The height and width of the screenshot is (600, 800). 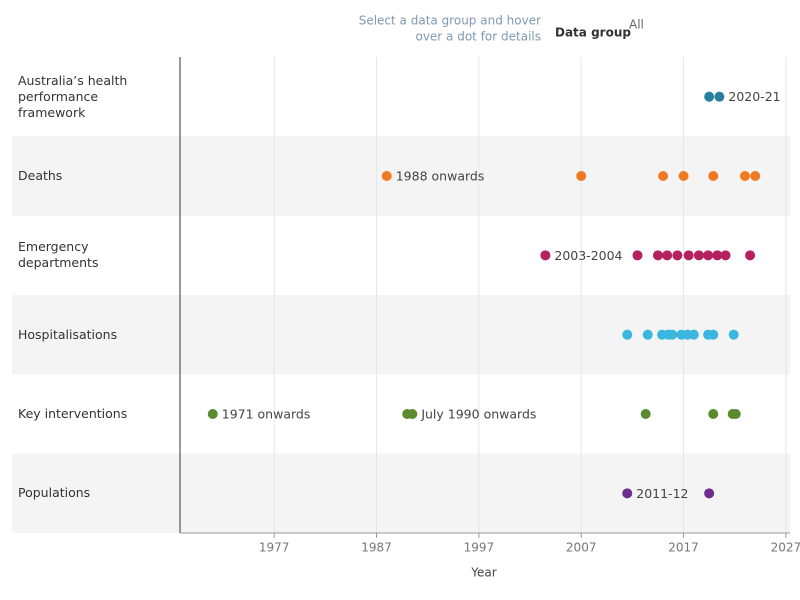 What do you see at coordinates (450, 21) in the screenshot?
I see `instruction: Select a data group and hover` at bounding box center [450, 21].